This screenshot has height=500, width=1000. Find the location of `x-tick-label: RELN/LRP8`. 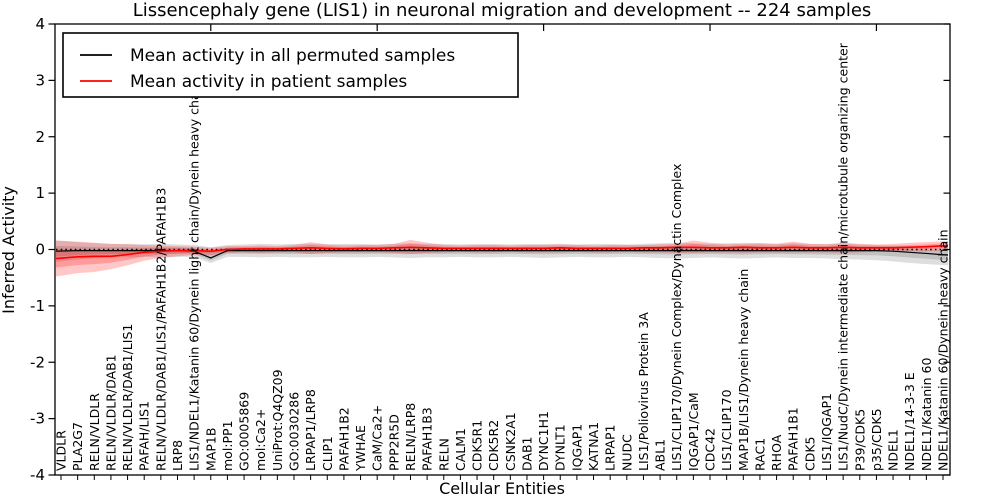

x-tick-label: RELN/LRP8 is located at coordinates (410, 437).